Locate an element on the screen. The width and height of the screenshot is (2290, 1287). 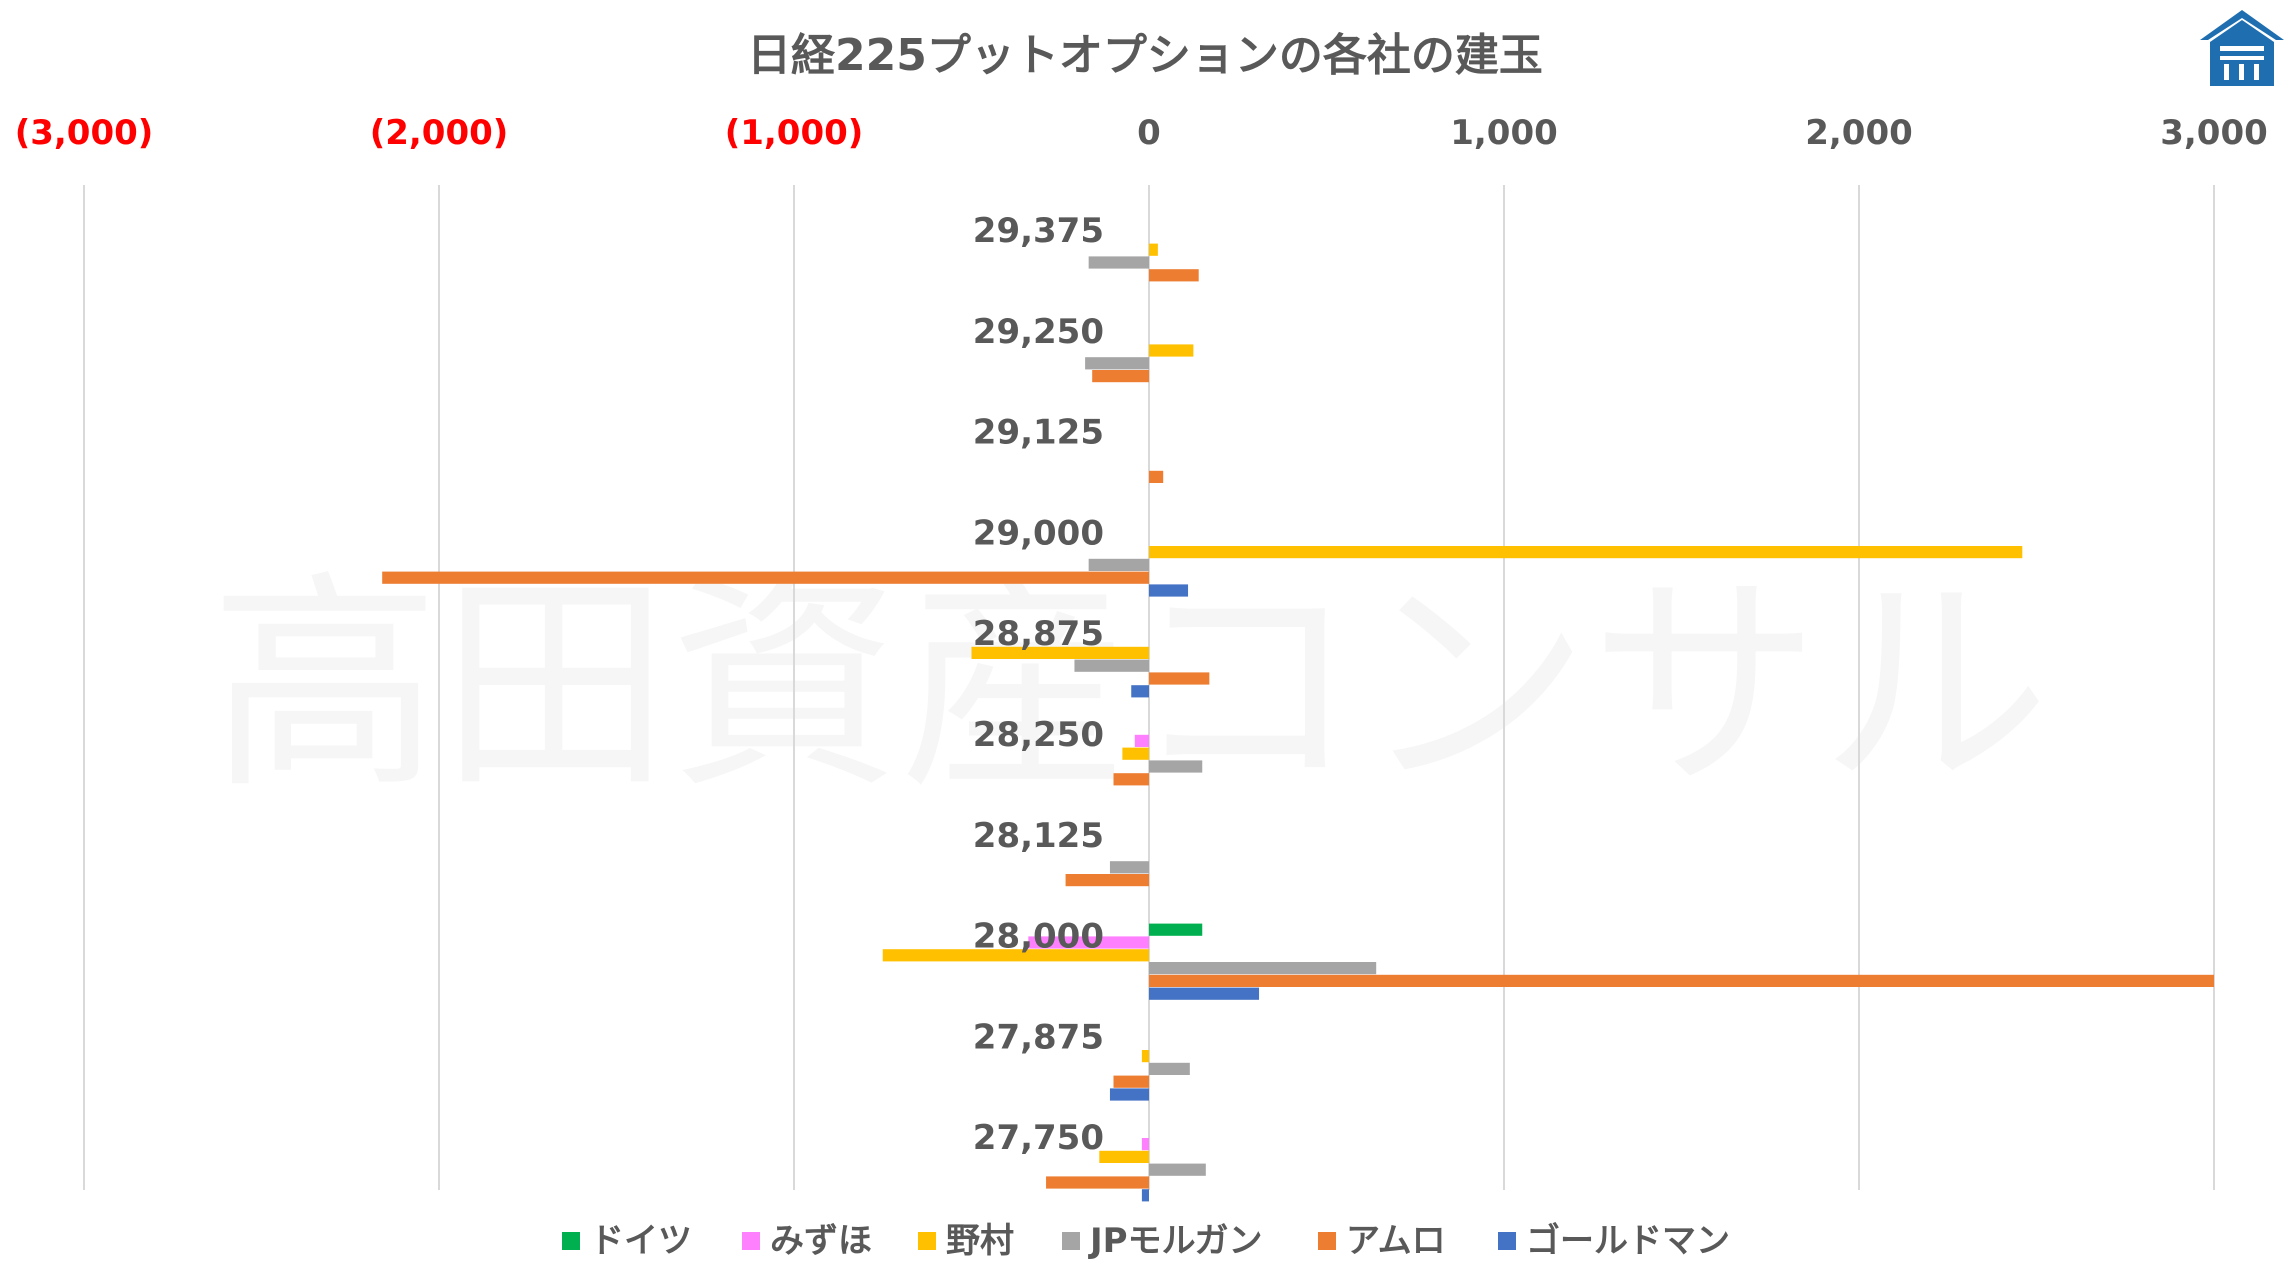
legend: ドイツ みずほ 野村 JPモルガン アムロ ゴールドマン is located at coordinates (1146, 1241).